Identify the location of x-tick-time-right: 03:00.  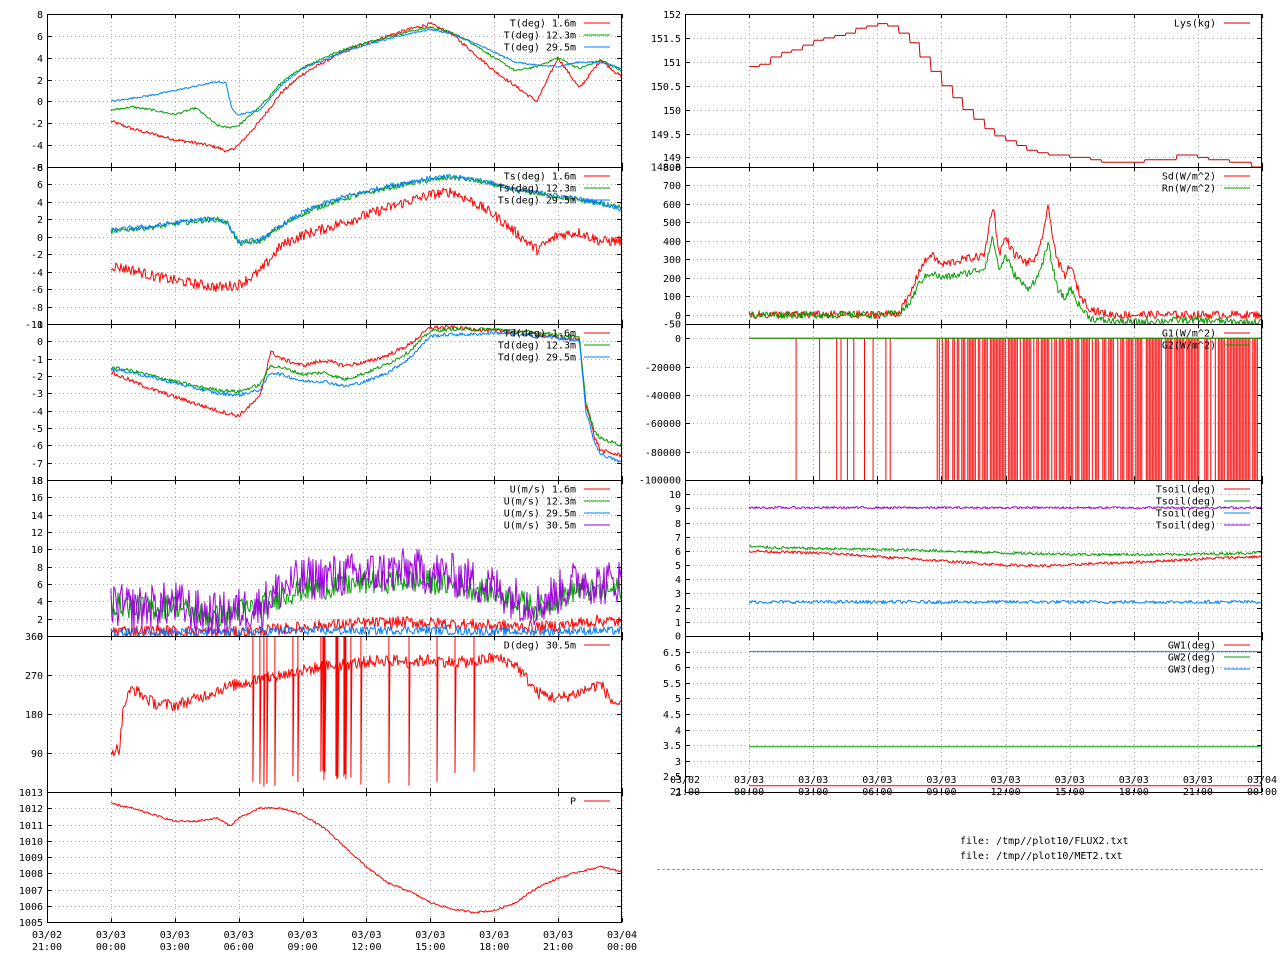
(813, 792).